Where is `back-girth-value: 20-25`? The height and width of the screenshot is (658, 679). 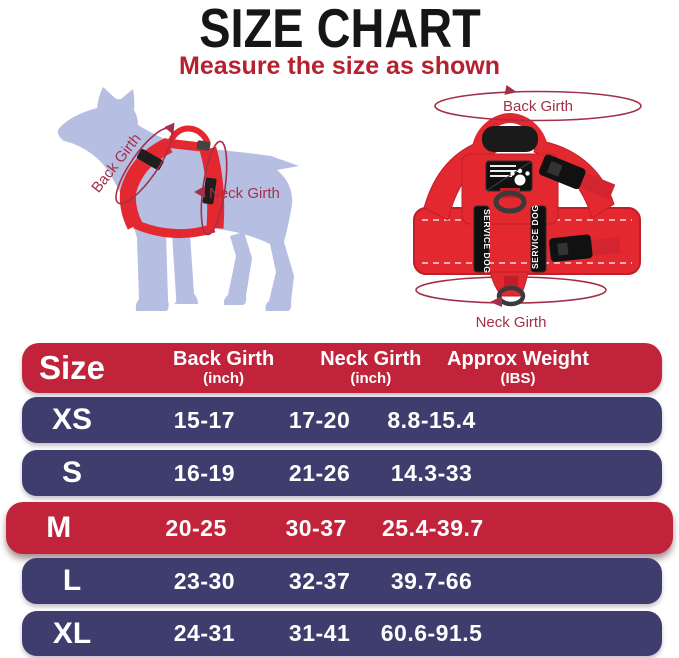 back-girth-value: 20-25 is located at coordinates (196, 527).